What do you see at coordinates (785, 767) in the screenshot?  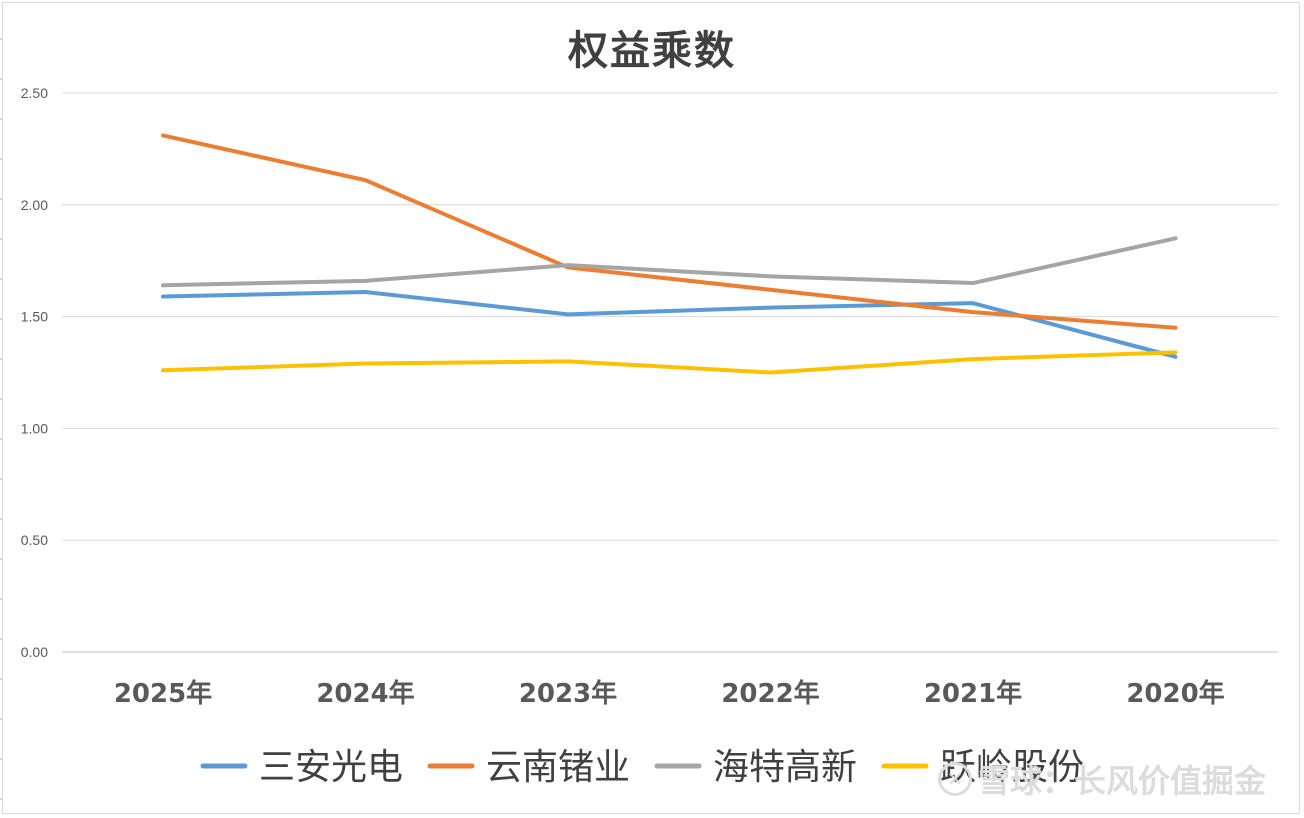 I see `legend-label: 海特高新` at bounding box center [785, 767].